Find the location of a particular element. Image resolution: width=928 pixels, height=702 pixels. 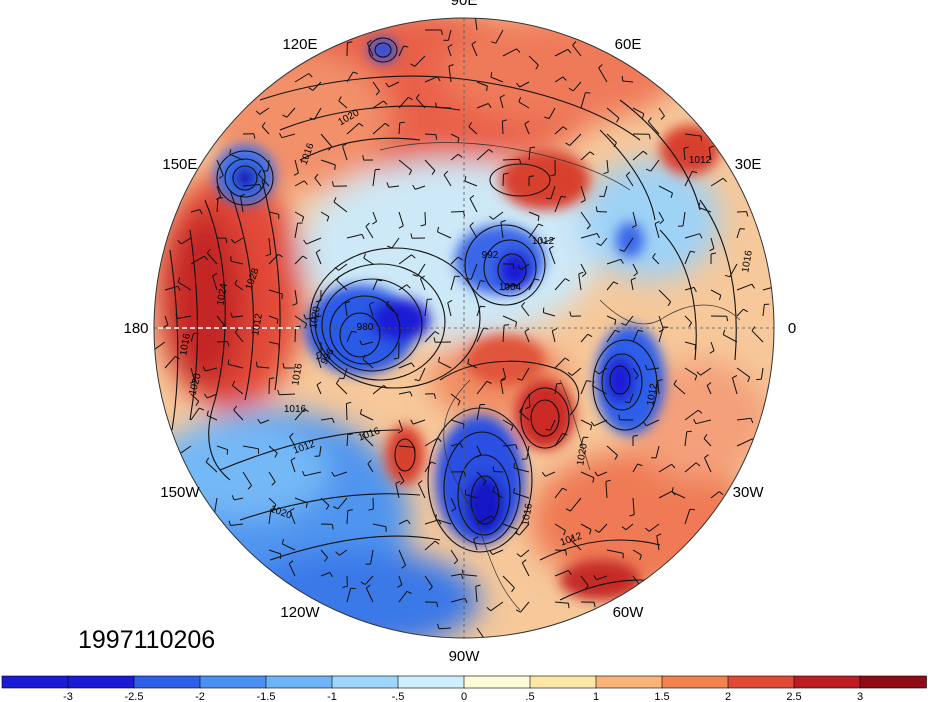

contour-label: 980 is located at coordinates (365, 327).